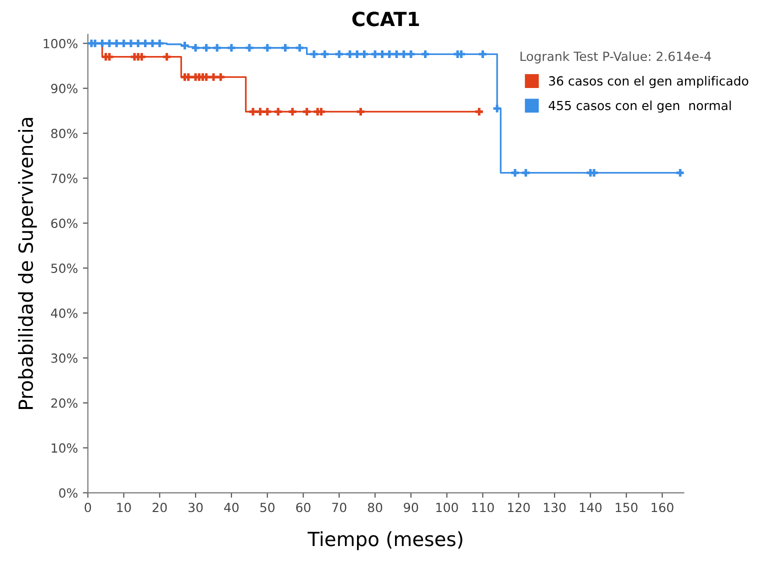 The height and width of the screenshot is (573, 764). I want to click on x-tick-label: 20, so click(159, 507).